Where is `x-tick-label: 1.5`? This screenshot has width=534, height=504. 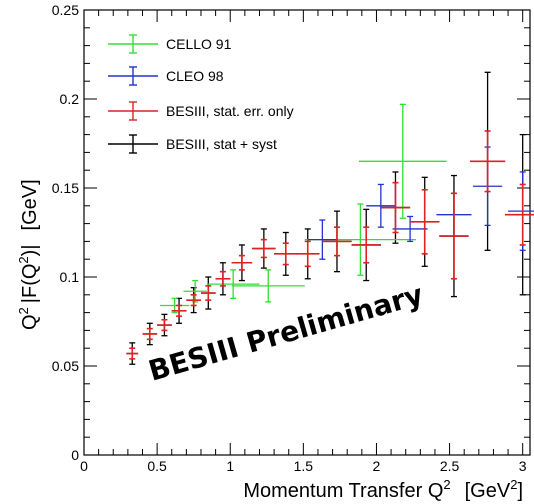
x-tick-label: 1.5 is located at coordinates (304, 466).